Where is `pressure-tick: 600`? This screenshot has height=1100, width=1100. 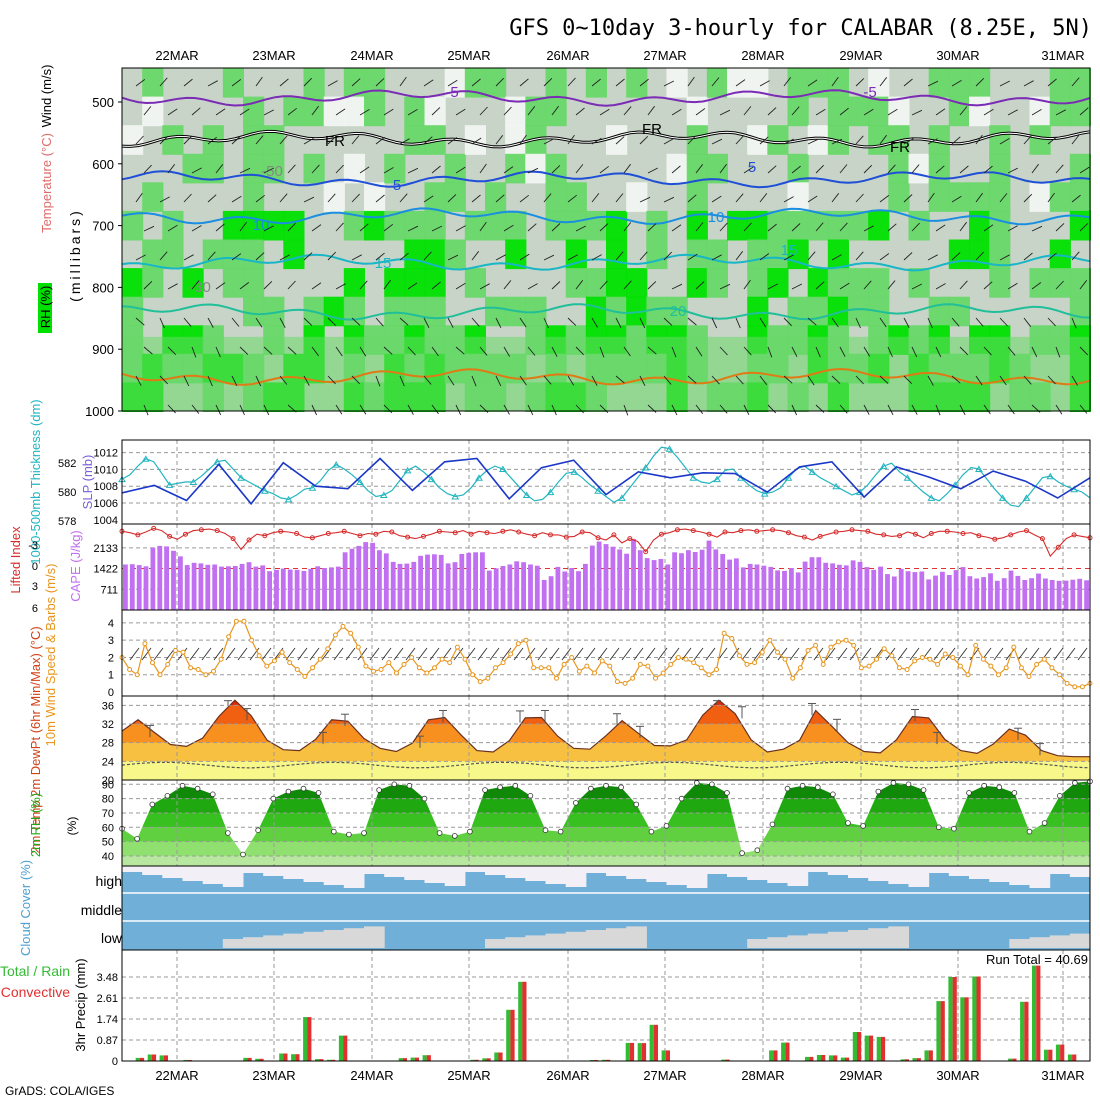
pressure-tick: 600 is located at coordinates (103, 164).